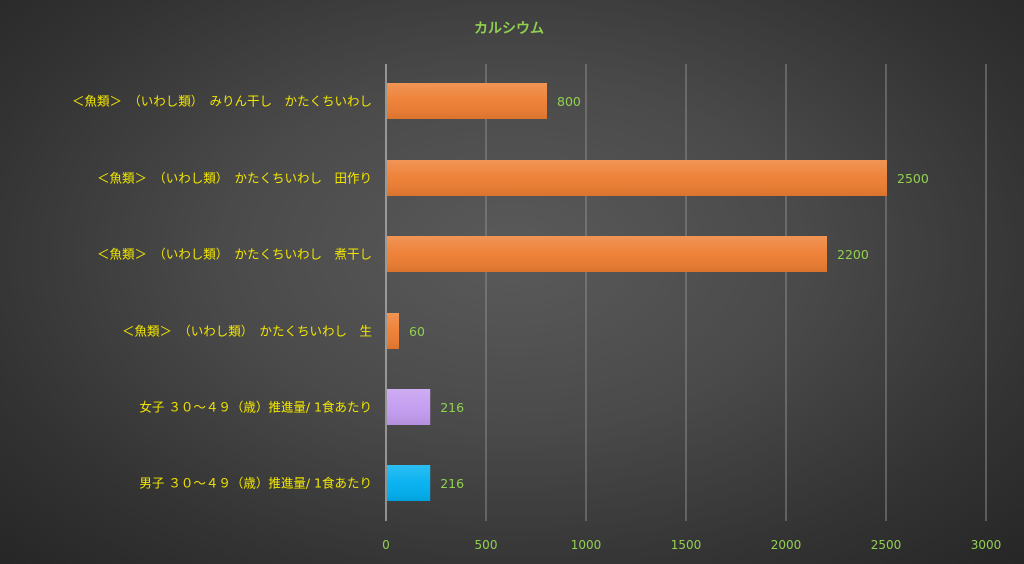  What do you see at coordinates (509, 29) in the screenshot?
I see `chart-title: カルシウム` at bounding box center [509, 29].